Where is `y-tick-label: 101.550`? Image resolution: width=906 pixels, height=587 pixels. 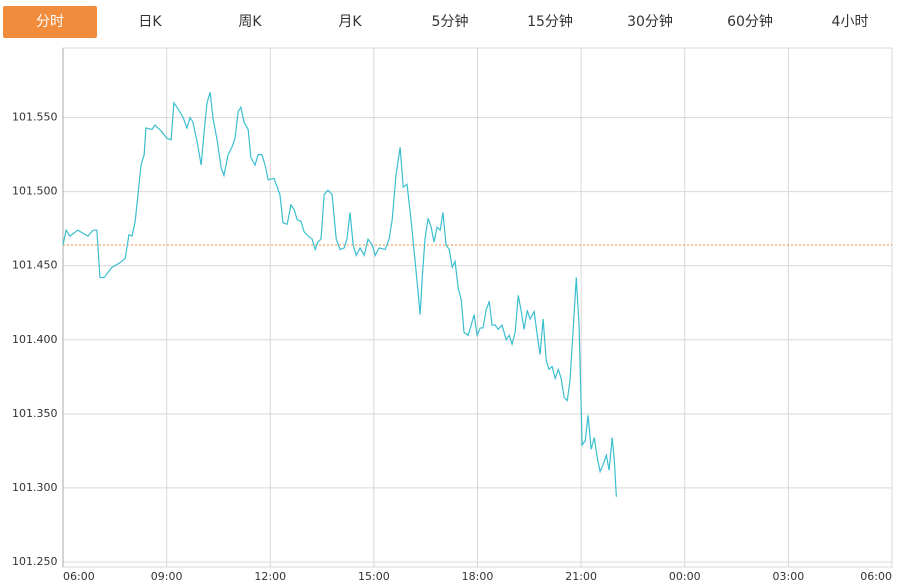
y-tick-label: 101.550 is located at coordinates (35, 117).